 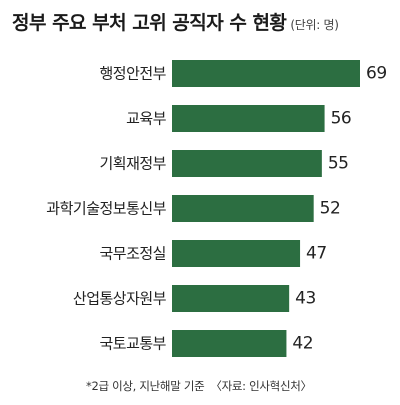 I want to click on value-label-2: 55, so click(x=338, y=164).